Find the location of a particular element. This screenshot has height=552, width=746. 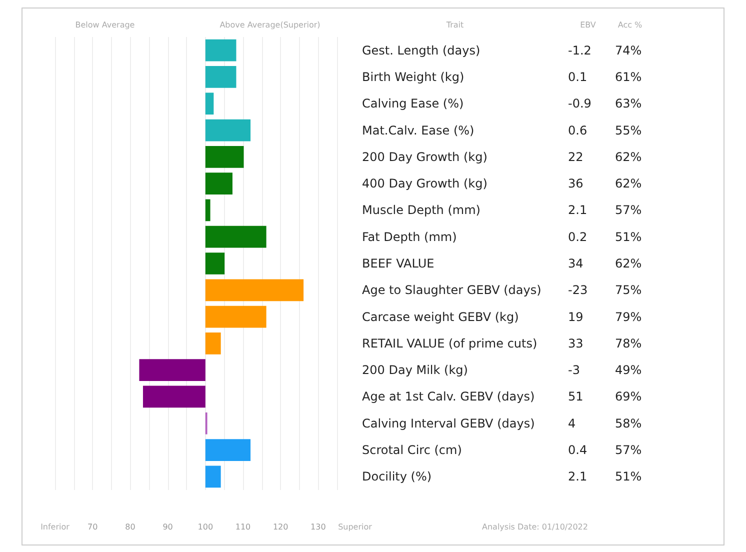

text: Inferior is located at coordinates (55, 527).